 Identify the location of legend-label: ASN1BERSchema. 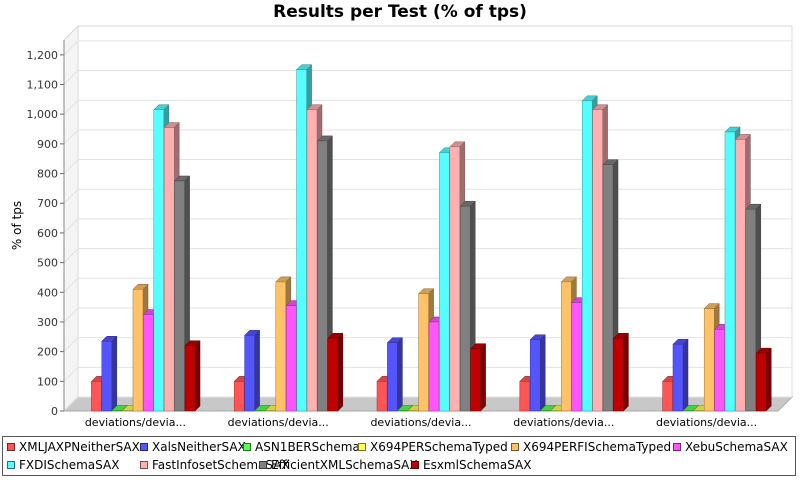
(307, 447).